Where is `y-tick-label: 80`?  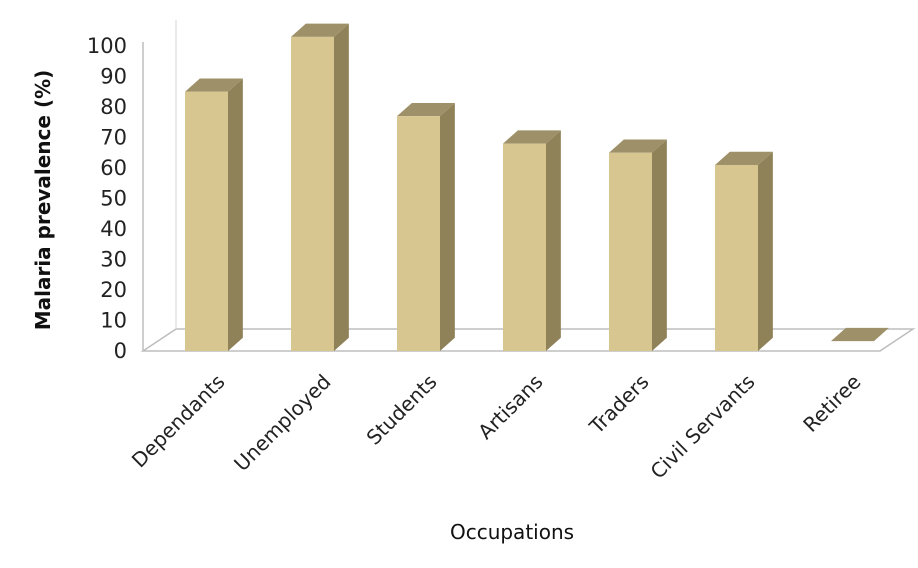
y-tick-label: 80 is located at coordinates (113, 107).